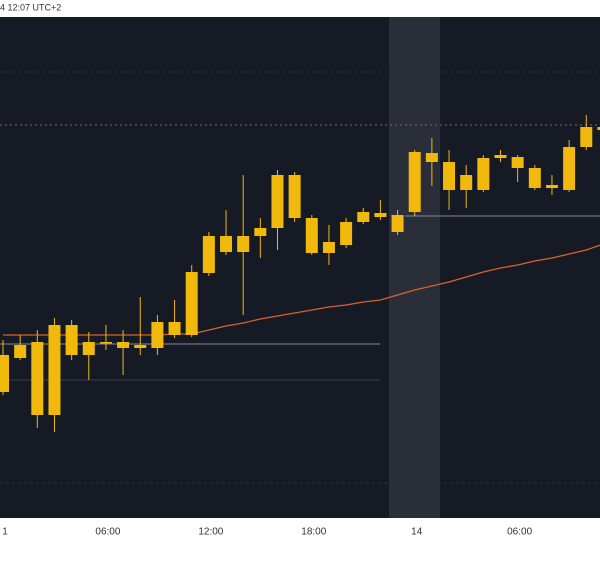 This screenshot has height=571, width=600. What do you see at coordinates (210, 532) in the screenshot?
I see `x-tick-label: 12:00` at bounding box center [210, 532].